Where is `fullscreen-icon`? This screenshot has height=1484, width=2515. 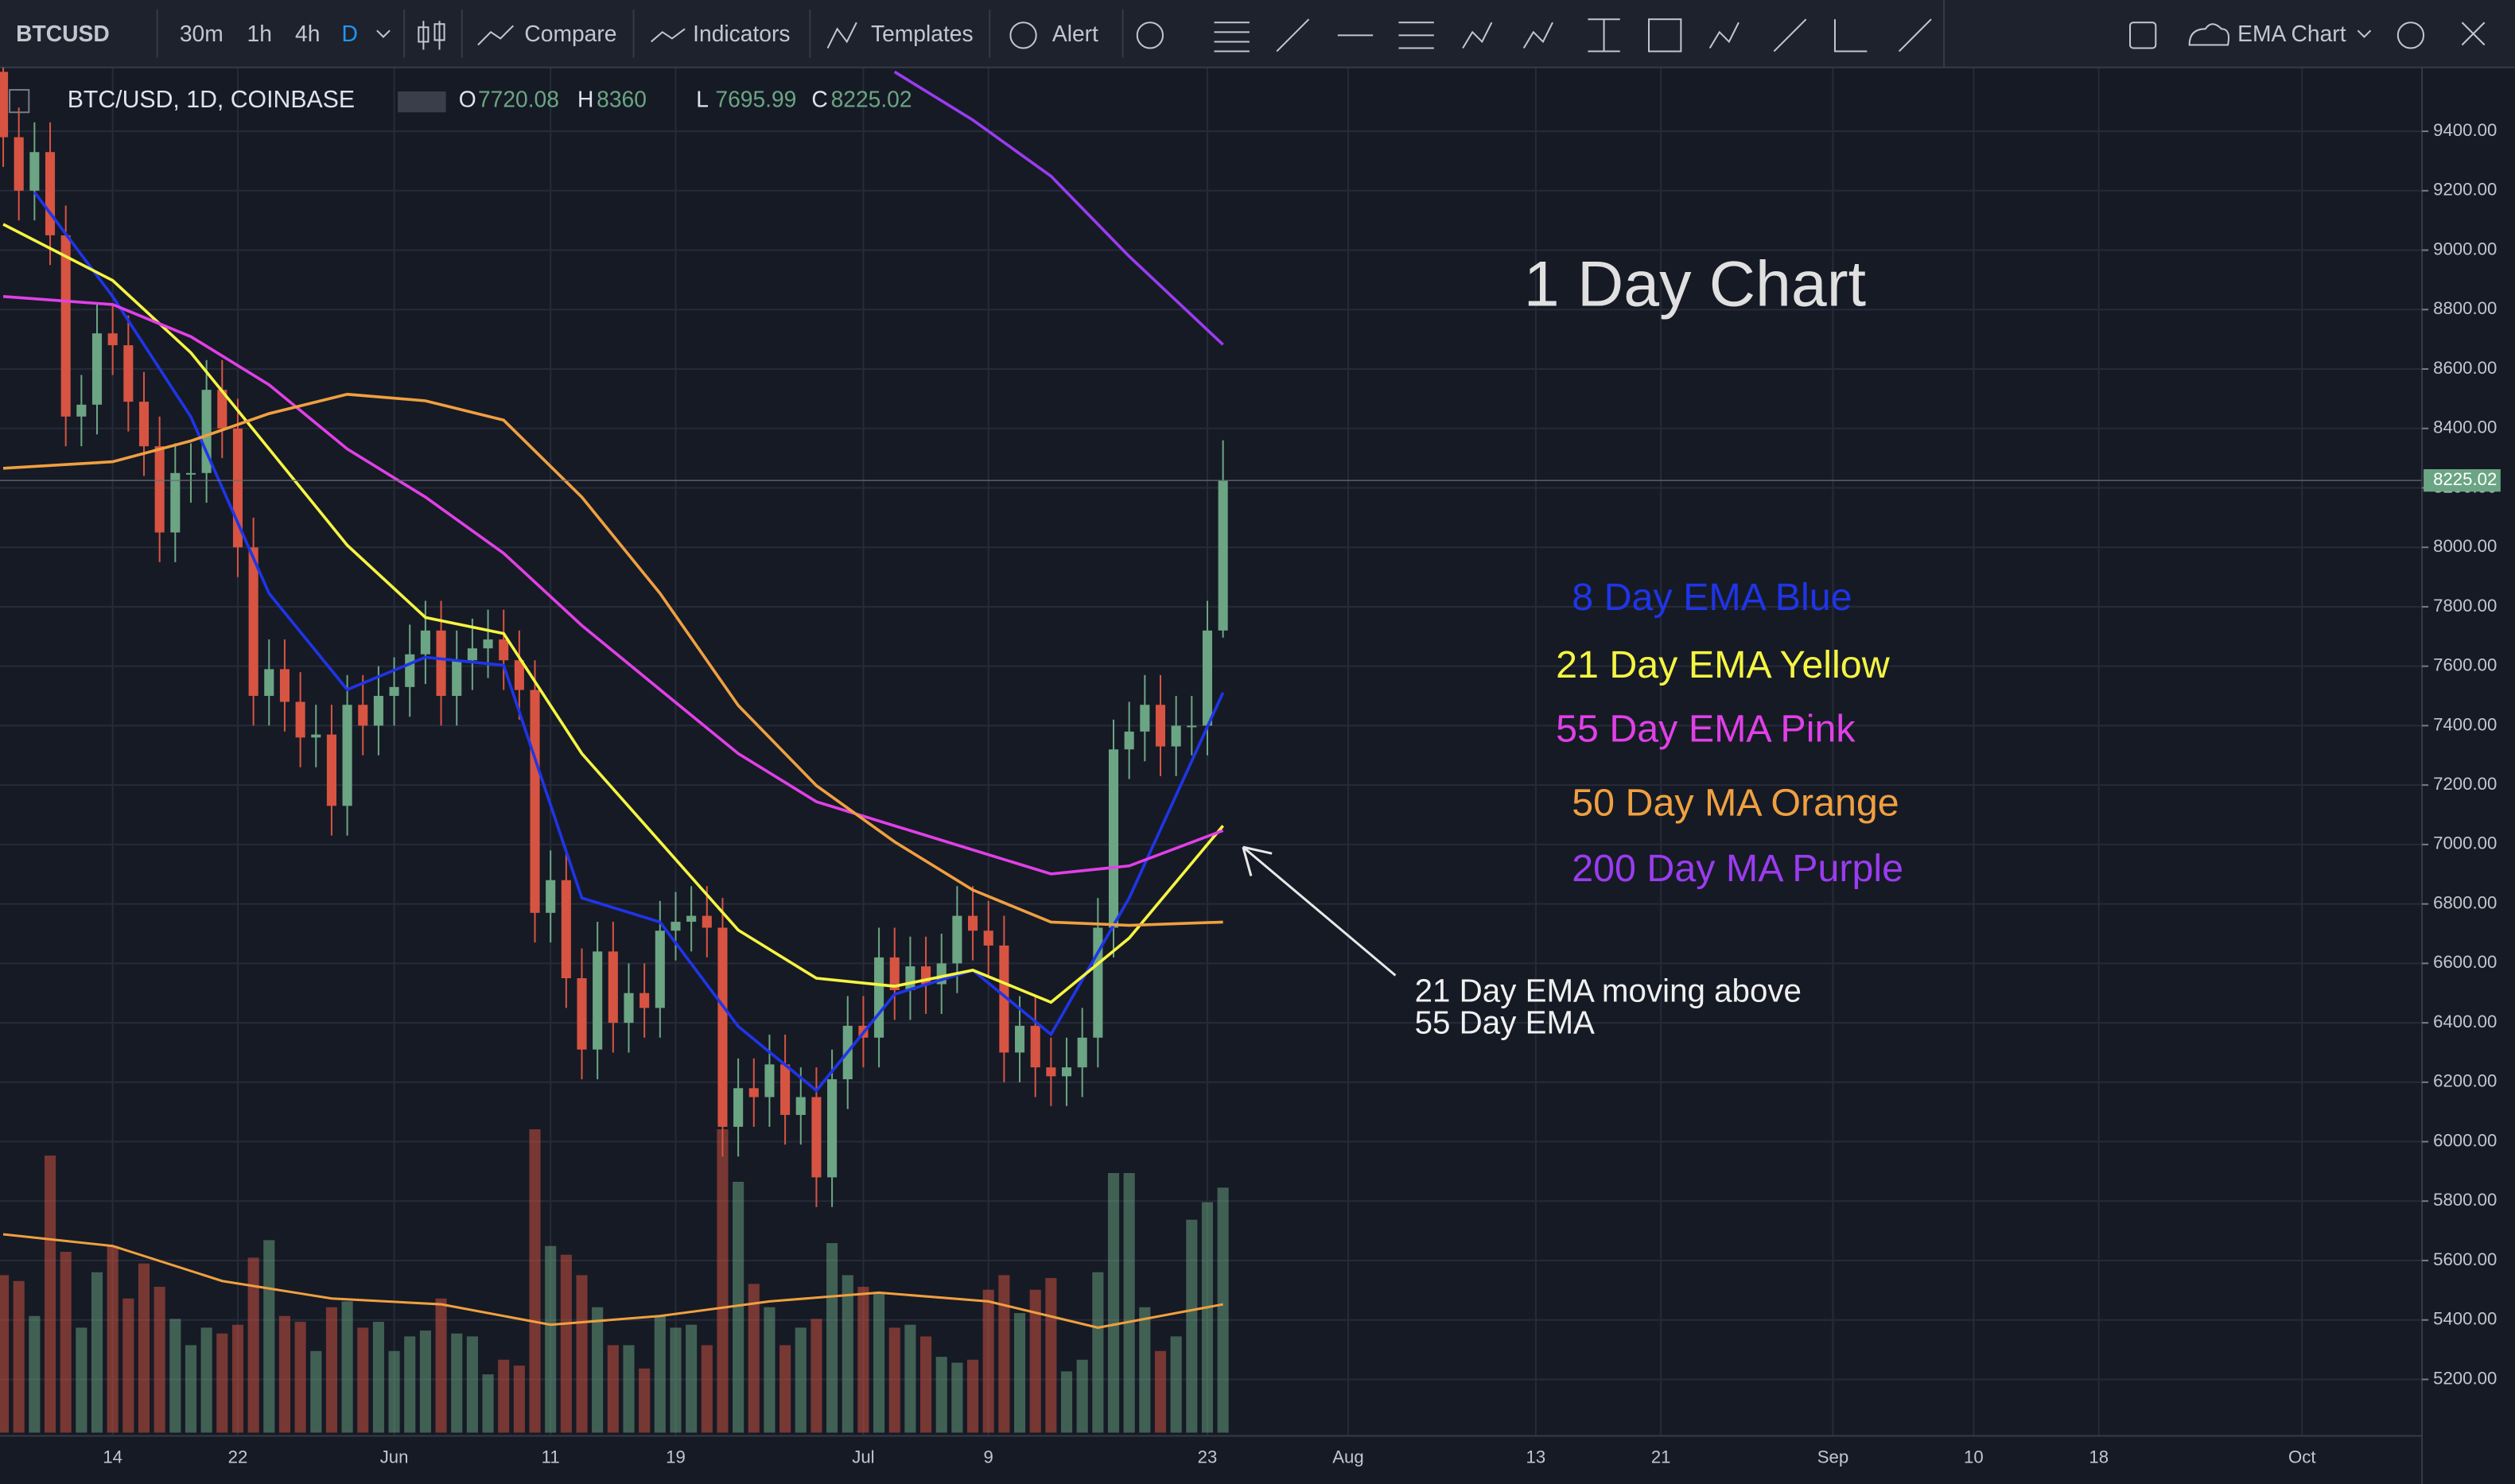
fullscreen-icon is located at coordinates (2143, 35).